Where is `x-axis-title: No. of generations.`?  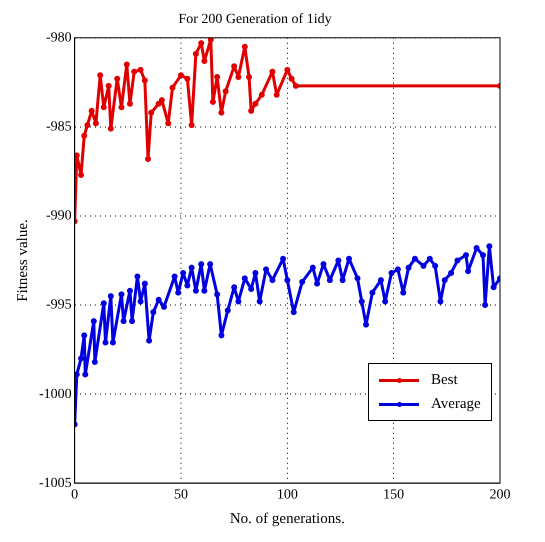
x-axis-title: No. of generations. is located at coordinates (287, 518).